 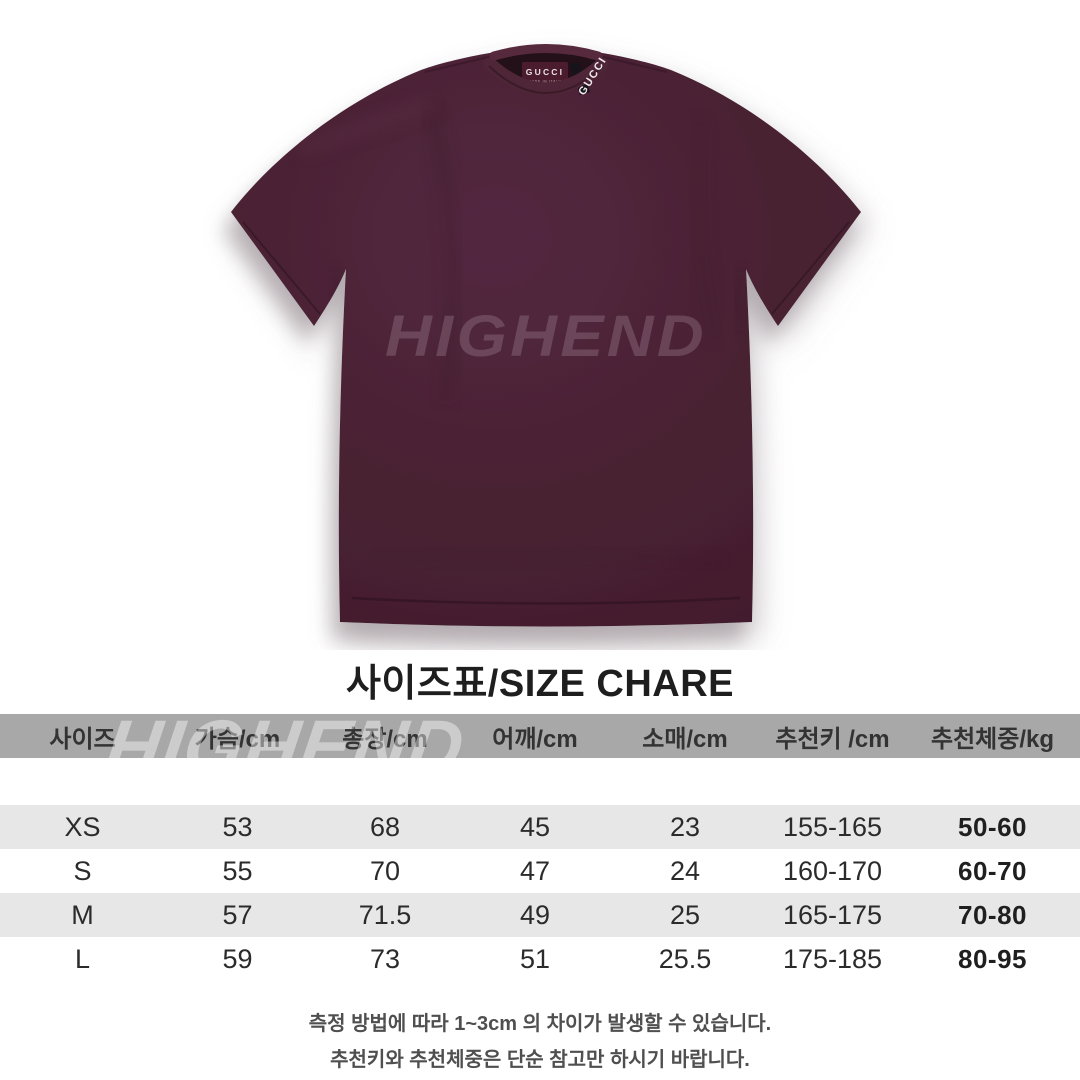 What do you see at coordinates (540, 781) in the screenshot?
I see `table-spacer` at bounding box center [540, 781].